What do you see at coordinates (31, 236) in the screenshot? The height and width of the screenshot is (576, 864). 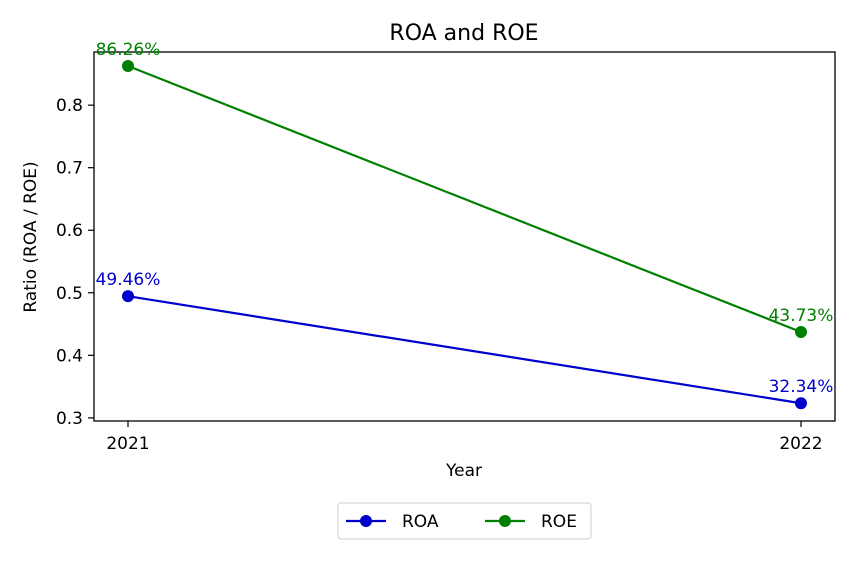 I see `y-axis-label: Ratio (ROA / ROE)` at bounding box center [31, 236].